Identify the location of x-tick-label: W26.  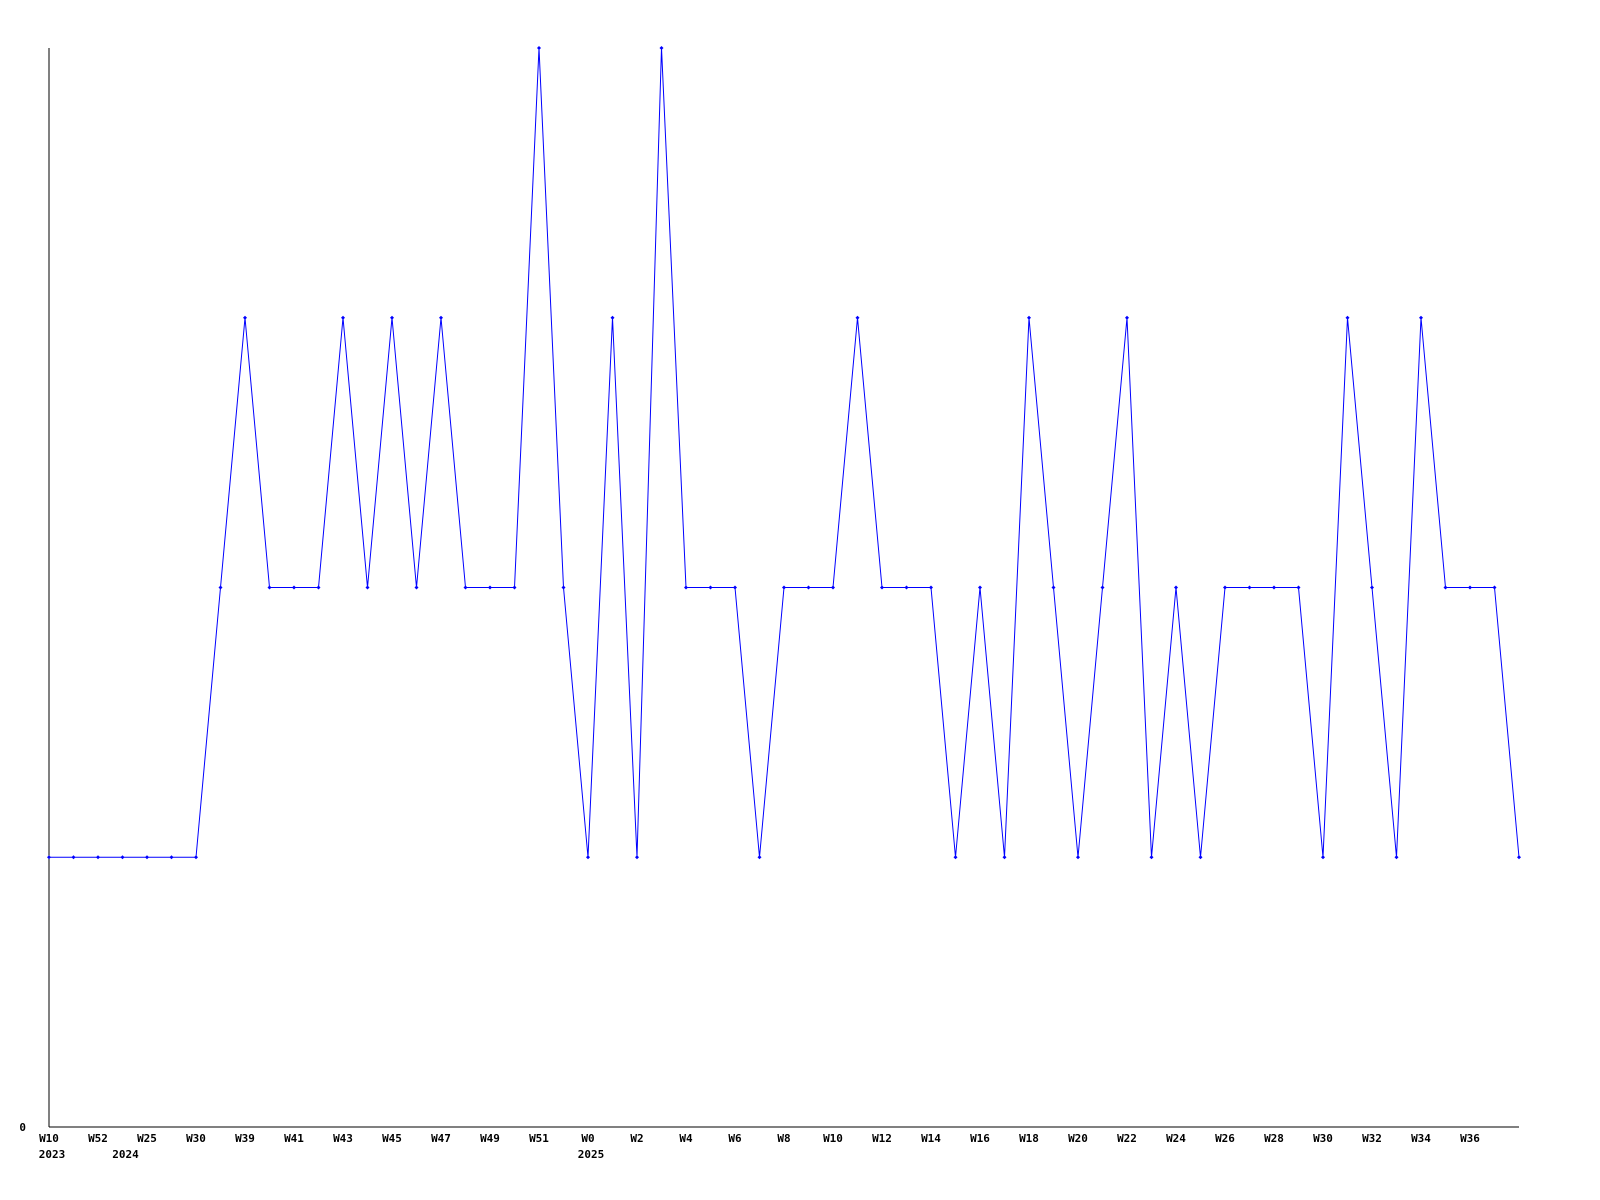
(1225, 1138).